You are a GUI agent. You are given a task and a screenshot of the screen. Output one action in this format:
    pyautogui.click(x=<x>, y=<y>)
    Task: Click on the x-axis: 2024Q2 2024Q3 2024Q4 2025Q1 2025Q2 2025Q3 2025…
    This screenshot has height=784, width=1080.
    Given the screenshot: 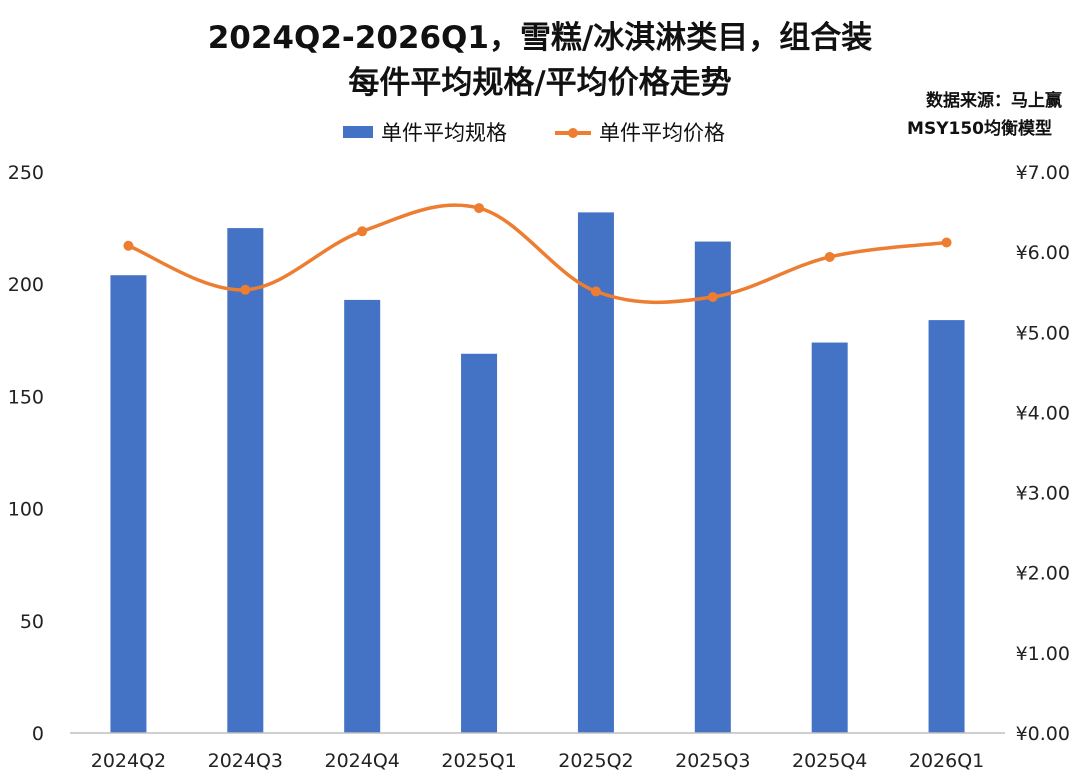 What is the action you would take?
    pyautogui.click(x=538, y=761)
    